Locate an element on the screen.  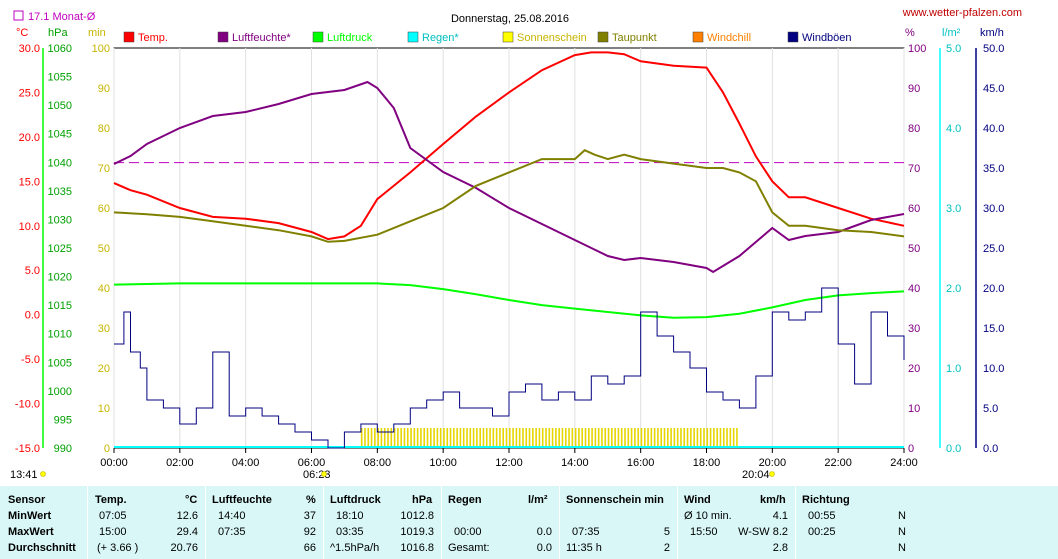
y-tick-label: 20 is located at coordinates (104, 369).